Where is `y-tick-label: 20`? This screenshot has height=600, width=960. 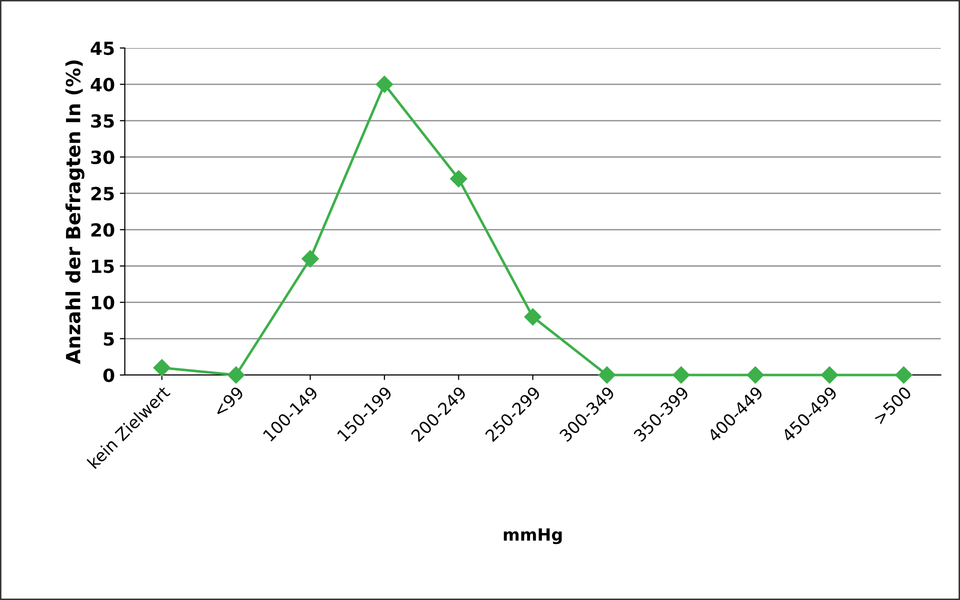
y-tick-label: 20 is located at coordinates (102, 230).